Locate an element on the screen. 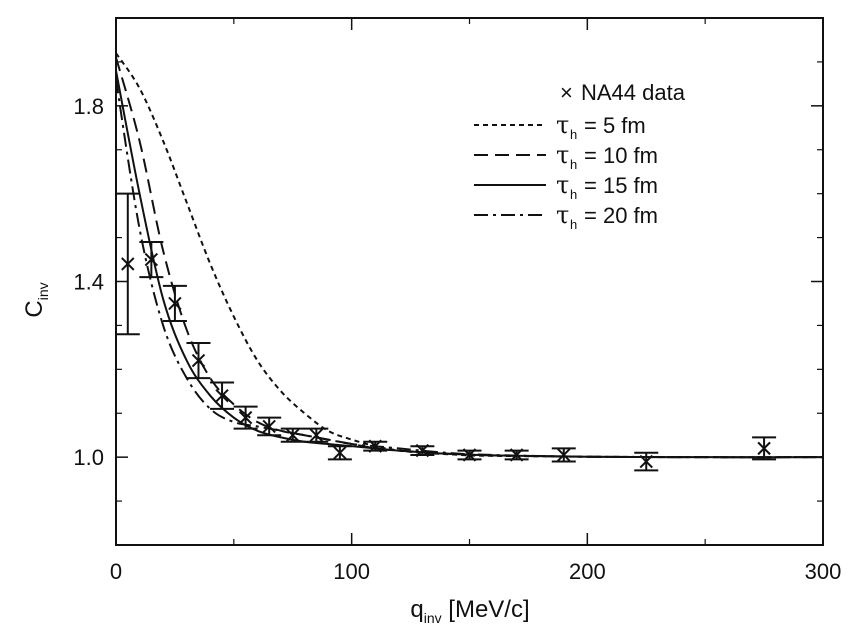 The image size is (850, 627). legend-label: = 10 fm is located at coordinates (621, 155).